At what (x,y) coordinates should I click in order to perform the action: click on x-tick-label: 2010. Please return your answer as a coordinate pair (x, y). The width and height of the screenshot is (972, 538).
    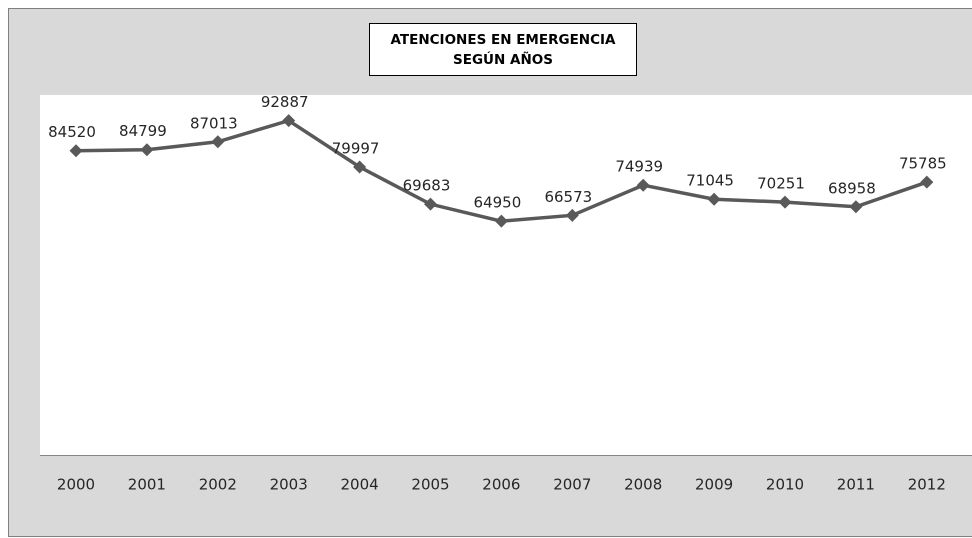
    Looking at the image, I should click on (785, 485).